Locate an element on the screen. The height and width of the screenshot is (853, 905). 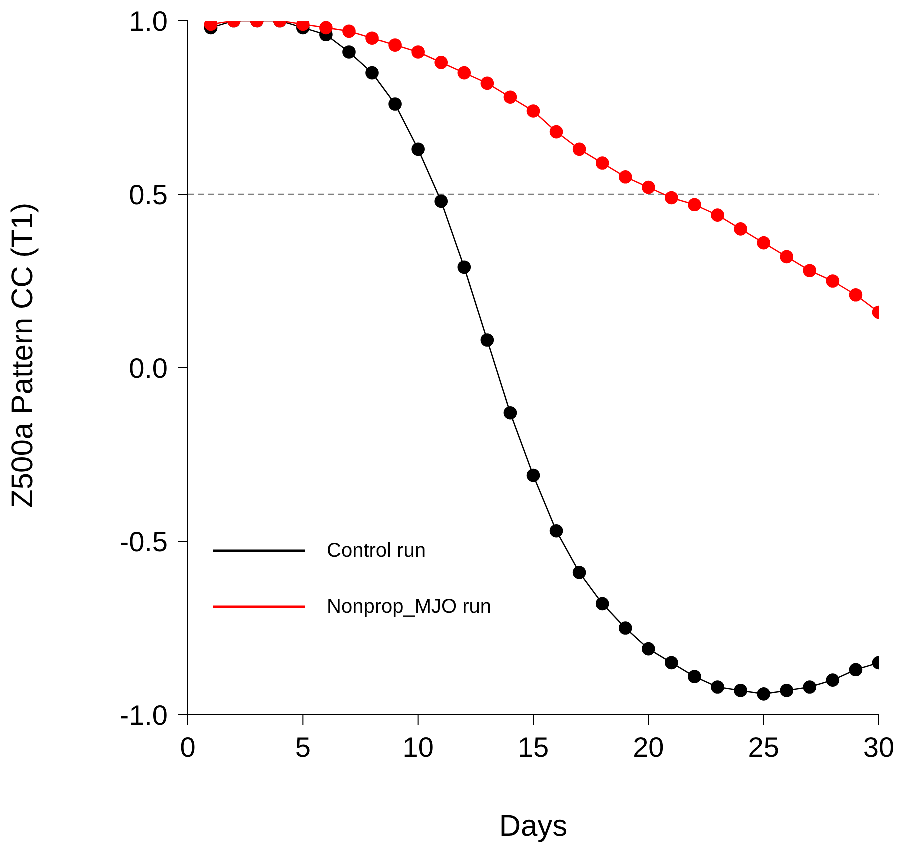
y-tick-label: 0.5 is located at coordinates (148, 194).